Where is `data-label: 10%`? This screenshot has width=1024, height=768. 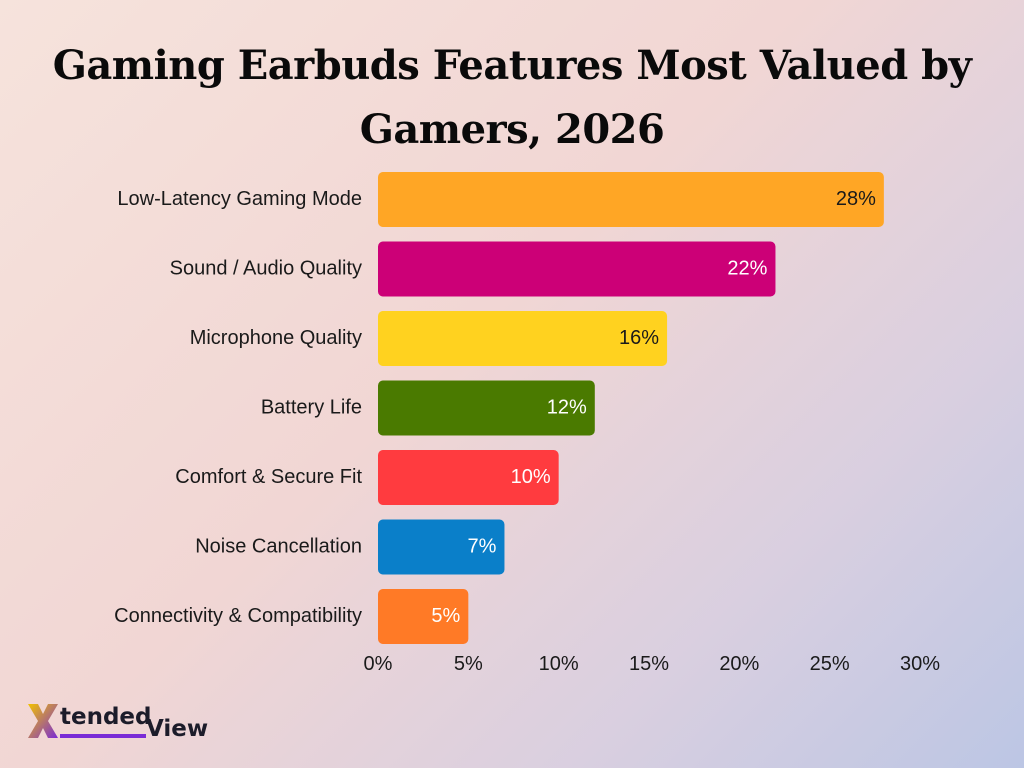 data-label: 10% is located at coordinates (531, 477).